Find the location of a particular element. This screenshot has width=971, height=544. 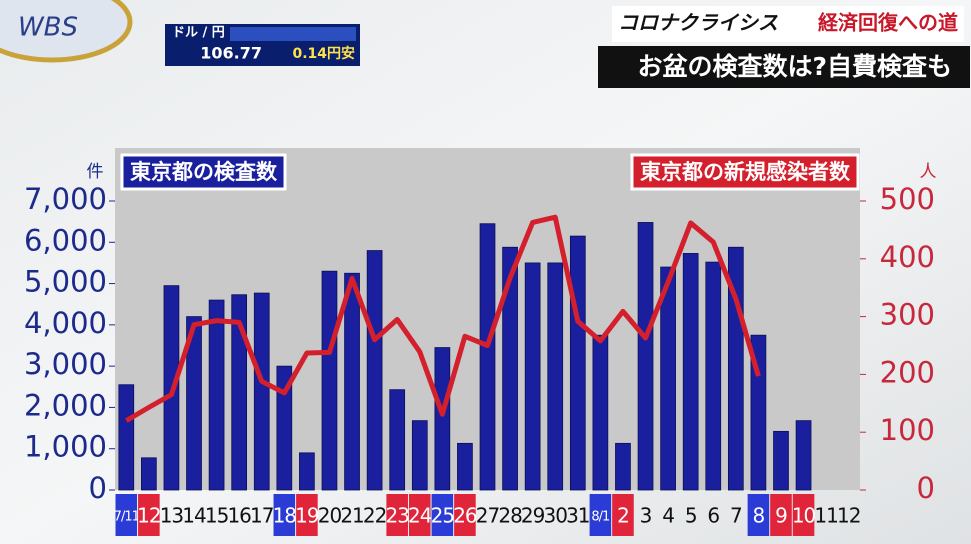

x-tick-label: 27 is located at coordinates (488, 516).